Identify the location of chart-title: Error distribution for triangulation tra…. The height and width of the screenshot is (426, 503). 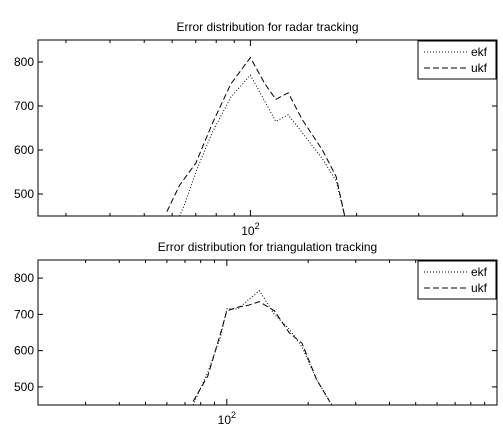
(267, 247).